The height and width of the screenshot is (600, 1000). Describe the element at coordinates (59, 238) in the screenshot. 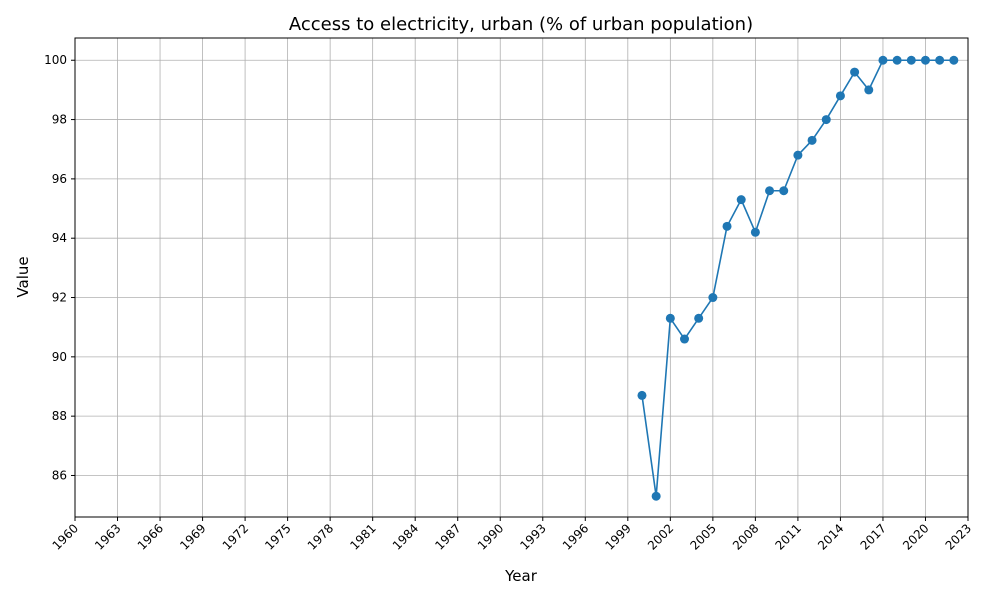

I see `y-tick-label: 94` at that location.